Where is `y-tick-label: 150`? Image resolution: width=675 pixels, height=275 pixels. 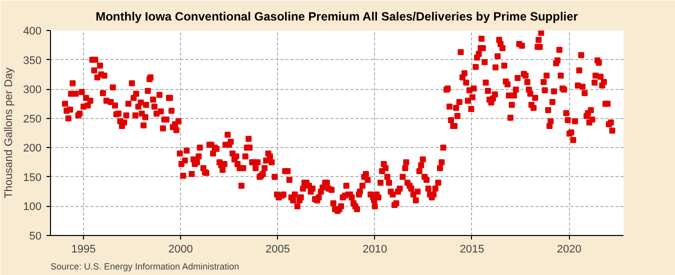 y-tick-label: 150 is located at coordinates (32, 178).